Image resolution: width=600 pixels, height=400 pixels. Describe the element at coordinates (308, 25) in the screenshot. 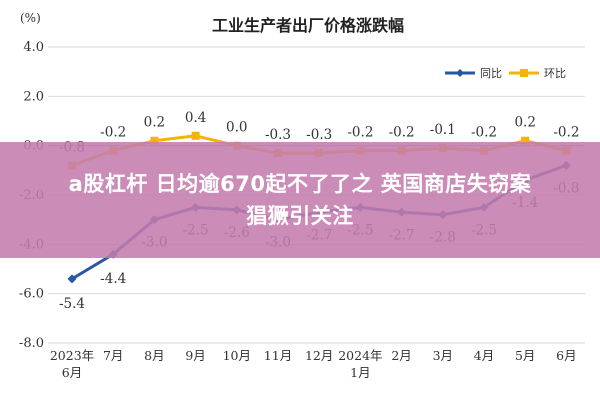

I see `chart-title: 工业生产者出厂价格涨跌幅` at that location.